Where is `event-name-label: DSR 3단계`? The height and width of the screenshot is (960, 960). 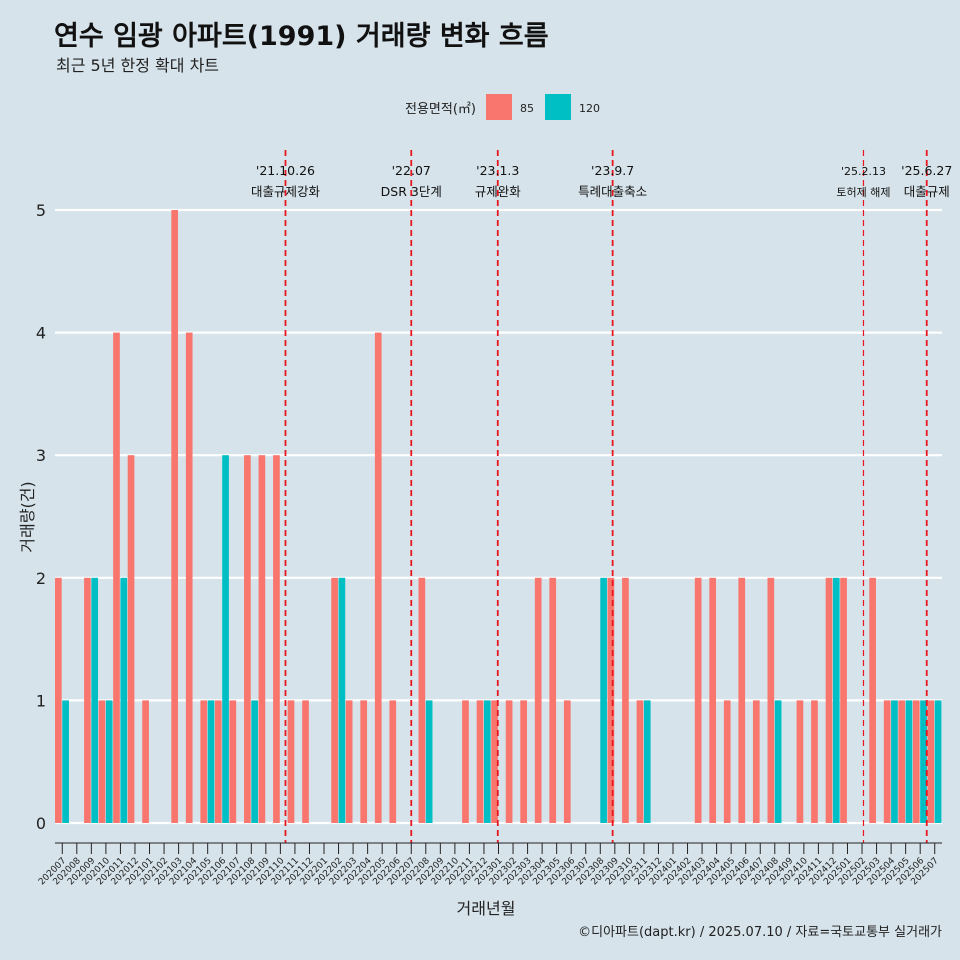
event-name-label: DSR 3단계 is located at coordinates (411, 191).